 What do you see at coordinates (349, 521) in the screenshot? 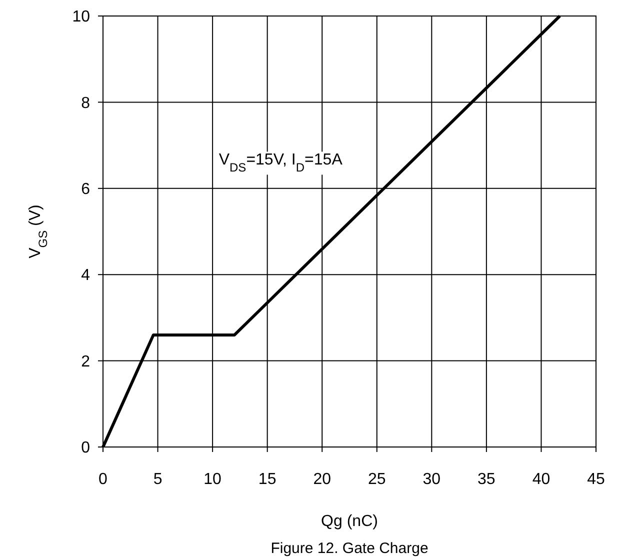
I see `x-axis-title: Qg (nC)` at bounding box center [349, 521].